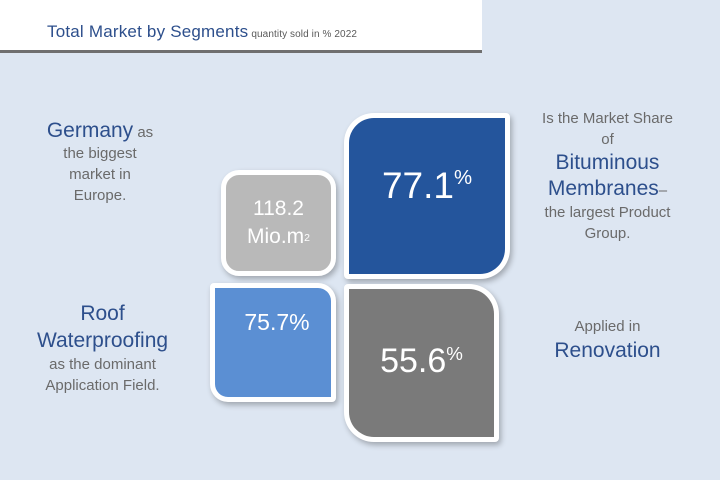  I want to click on tile-renovation-share: 55.6%, so click(421, 363).